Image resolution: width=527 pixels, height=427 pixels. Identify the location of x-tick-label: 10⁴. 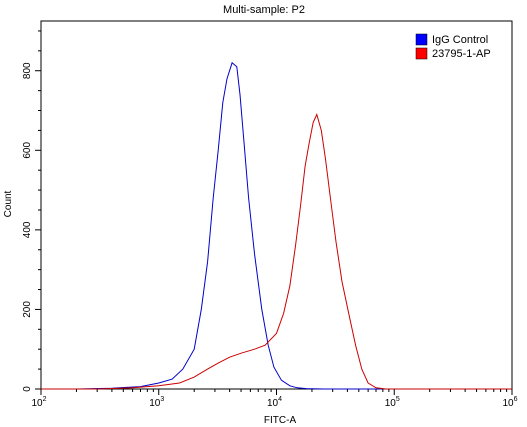
(274, 402).